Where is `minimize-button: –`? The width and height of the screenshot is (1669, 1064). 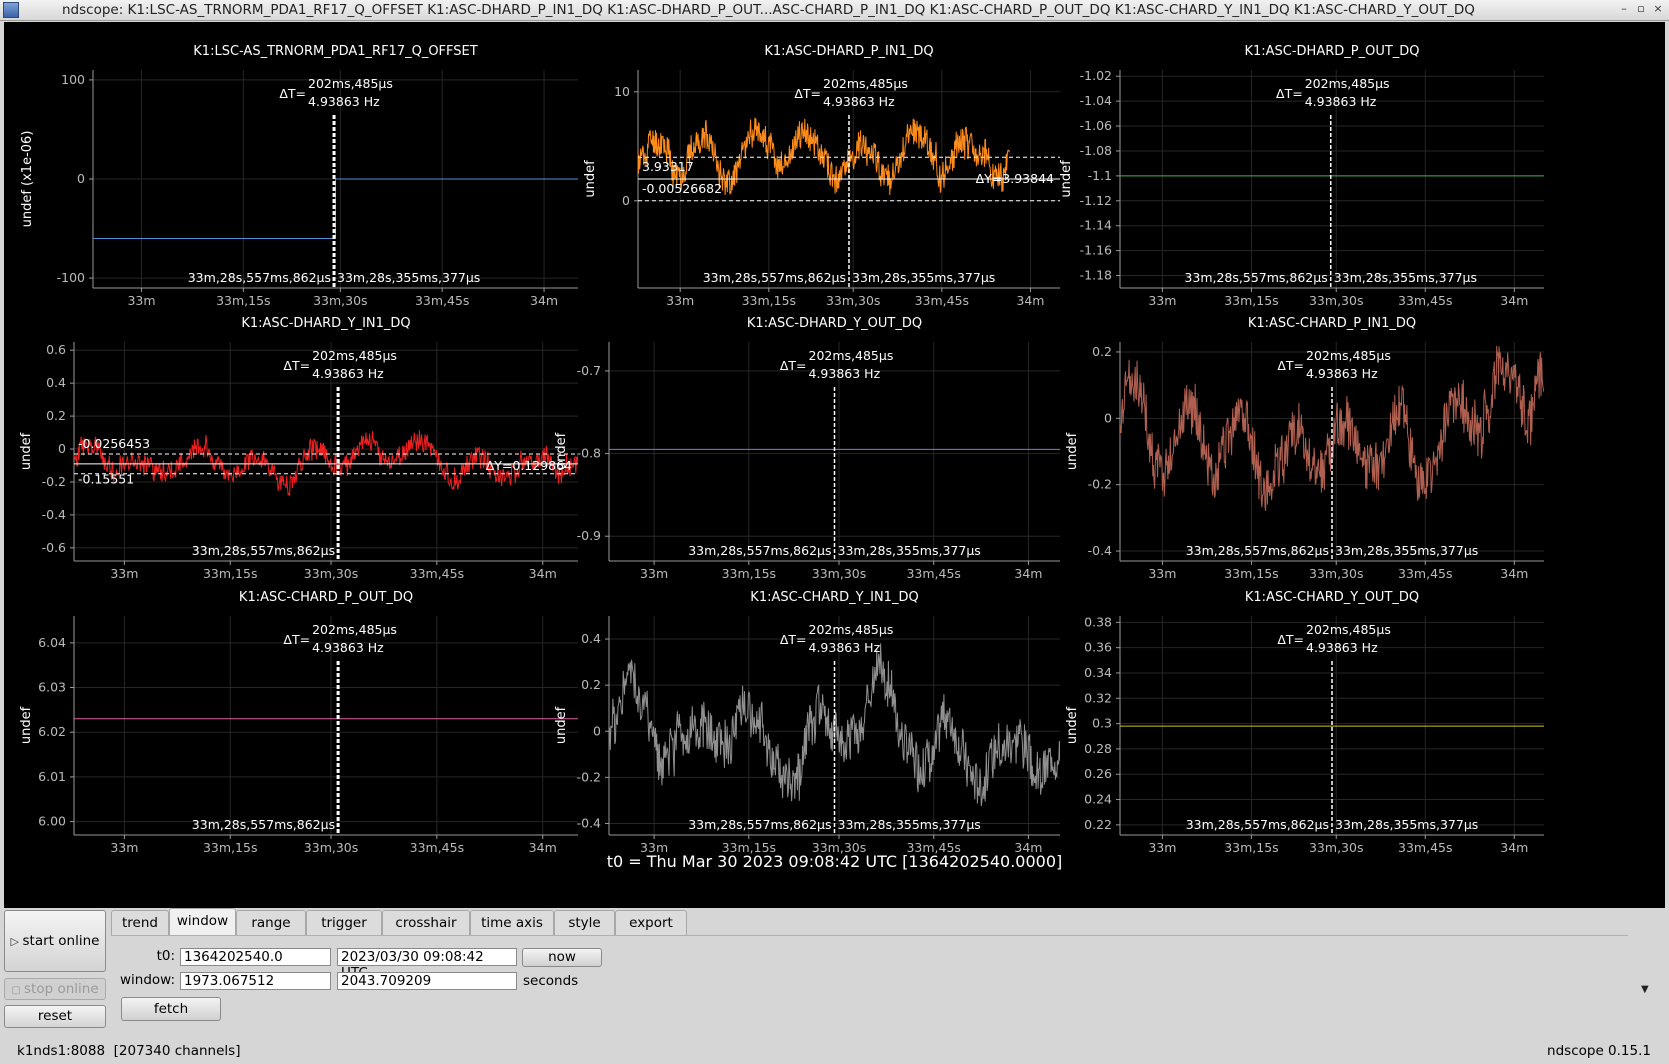
minimize-button: – is located at coordinates (1624, 8).